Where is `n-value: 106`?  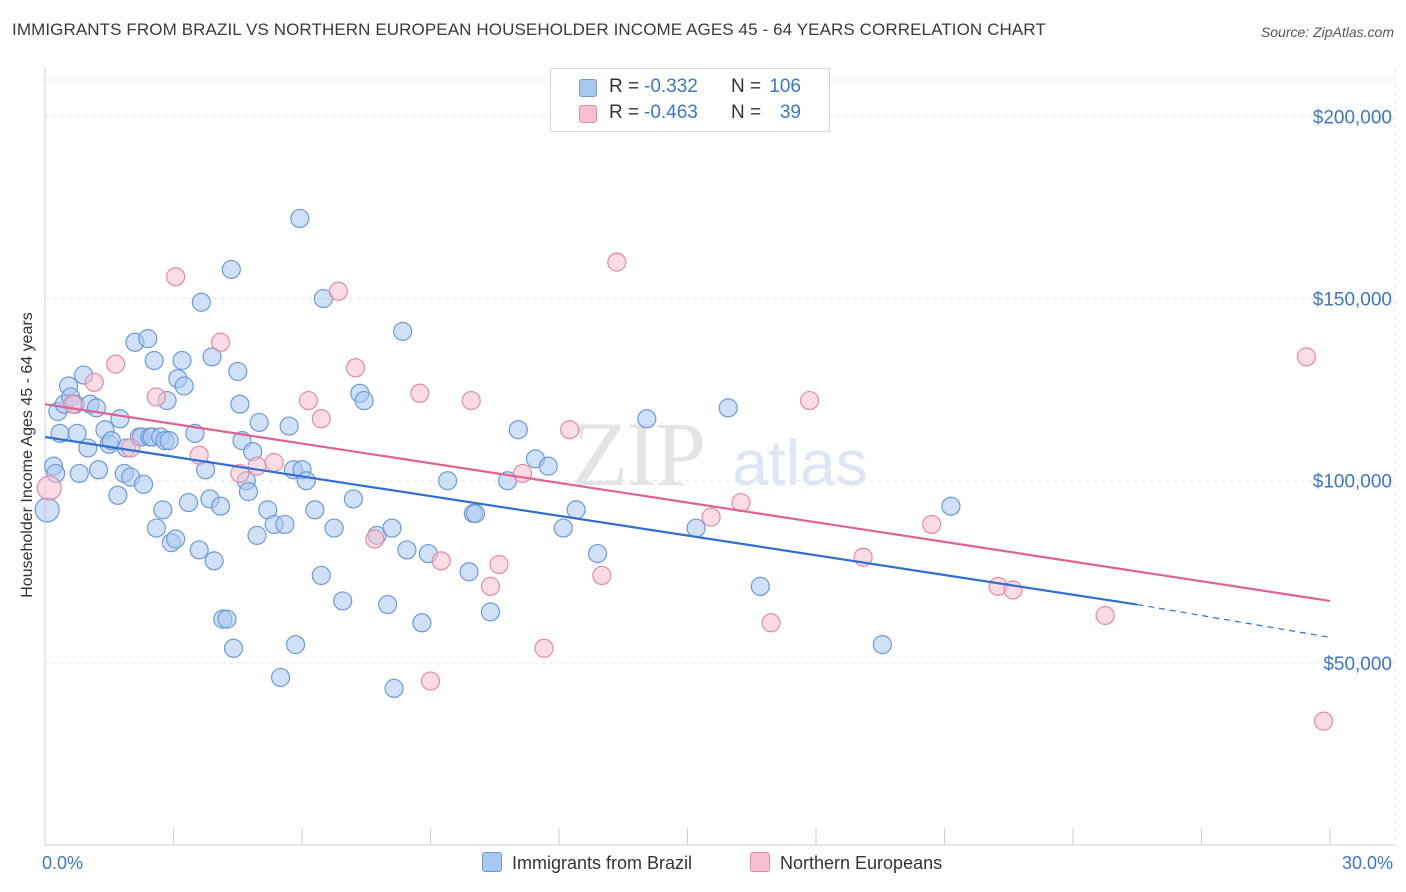
n-value: 106 is located at coordinates (785, 86).